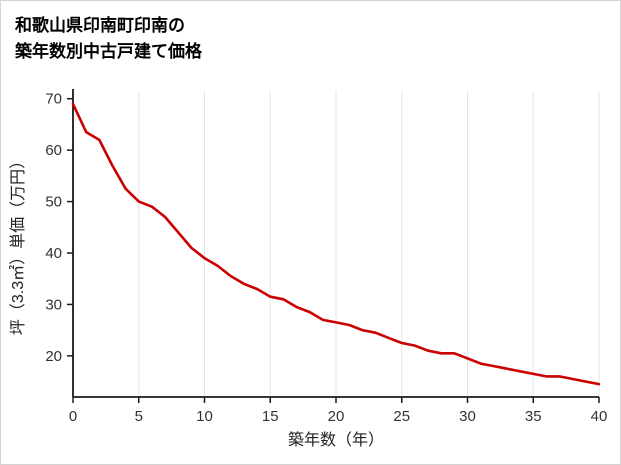 This screenshot has width=621, height=465. I want to click on x-axis-title: 築年数（年）, so click(336, 440).